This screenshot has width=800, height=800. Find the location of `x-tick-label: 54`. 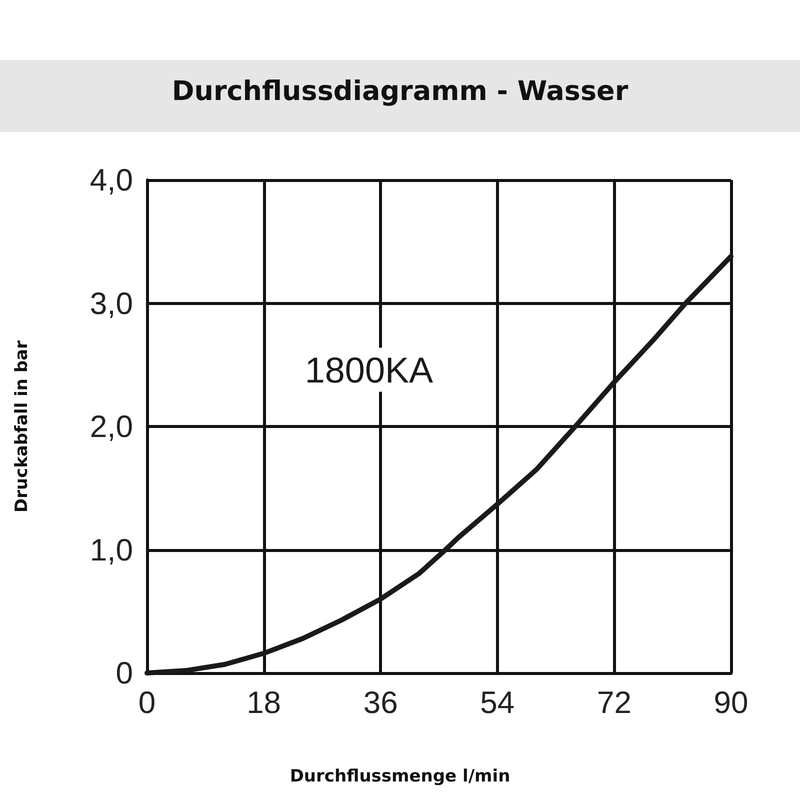

x-tick-label: 54 is located at coordinates (497, 702).